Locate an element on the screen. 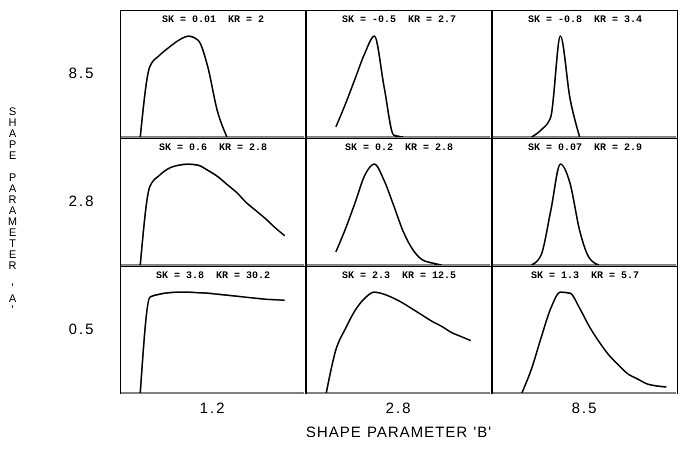 The image size is (683, 450). chart-title: SK = 3.8 KR = 30.2 is located at coordinates (213, 276).